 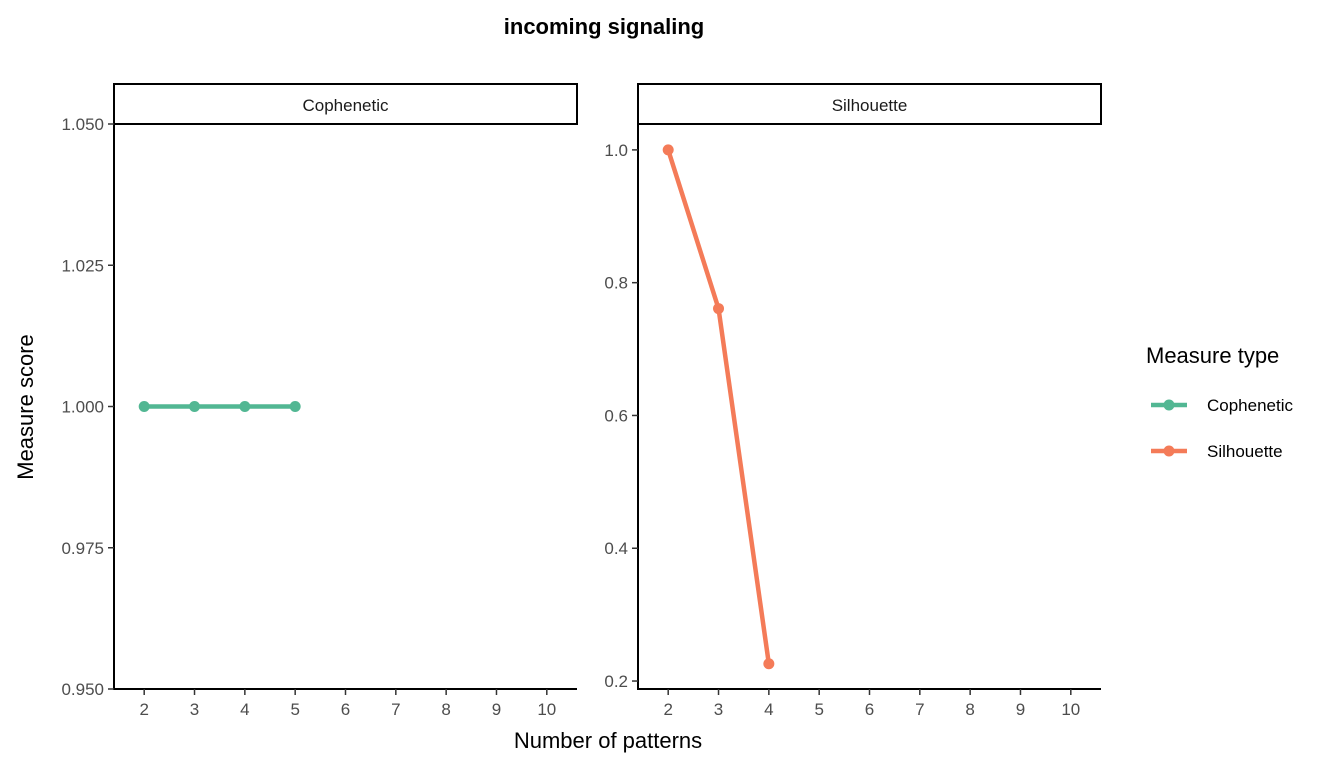 I want to click on x-tick-label-cophenetic: 6, so click(x=345, y=709).